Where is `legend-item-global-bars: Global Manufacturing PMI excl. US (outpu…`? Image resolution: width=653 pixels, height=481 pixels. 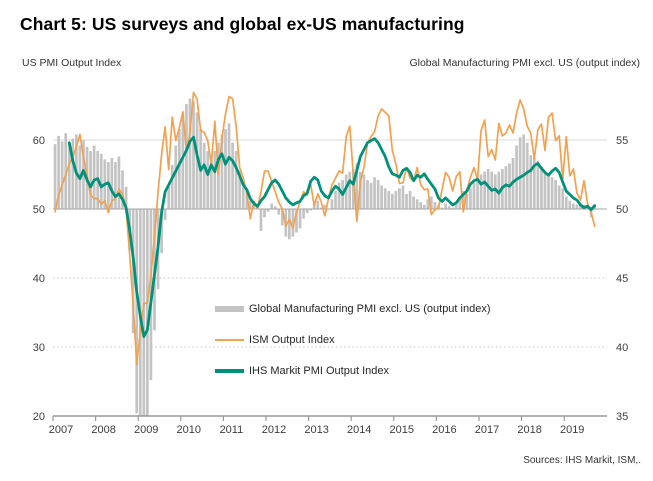 legend-item-global-bars: Global Manufacturing PMI excl. US (outpu… is located at coordinates (353, 308).